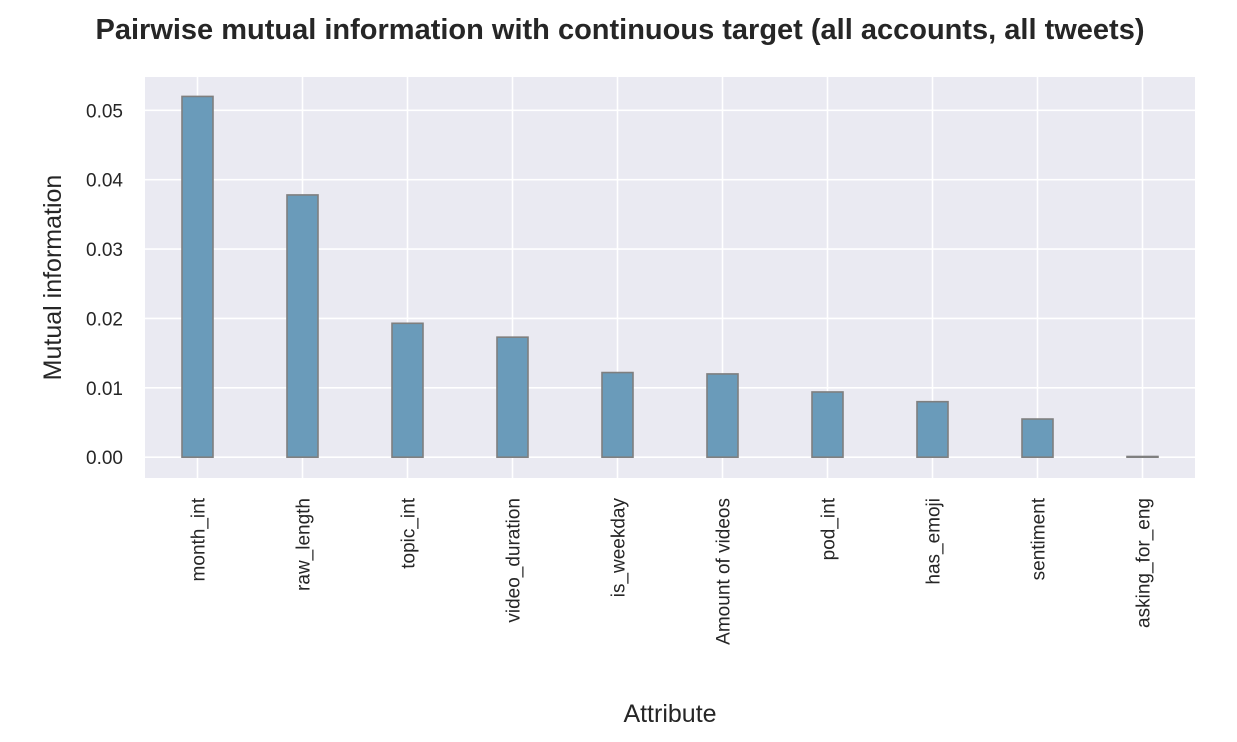 The width and height of the screenshot is (1237, 742). Describe the element at coordinates (53, 278) in the screenshot. I see `y-axis-title: Mutual information` at that location.